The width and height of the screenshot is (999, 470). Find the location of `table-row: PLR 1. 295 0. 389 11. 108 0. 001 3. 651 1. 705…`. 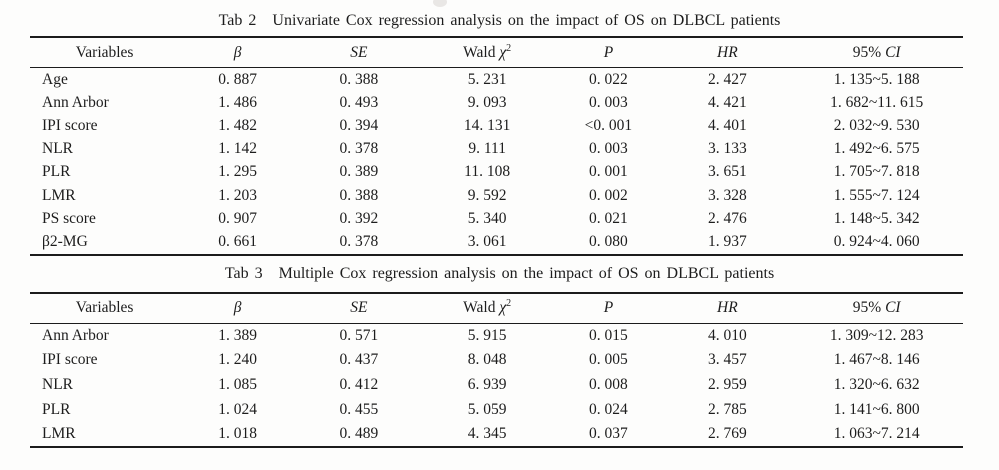

table-row: PLR 1. 295 0. 389 11. 108 0. 001 3. 651 1. 705… is located at coordinates (496, 172).